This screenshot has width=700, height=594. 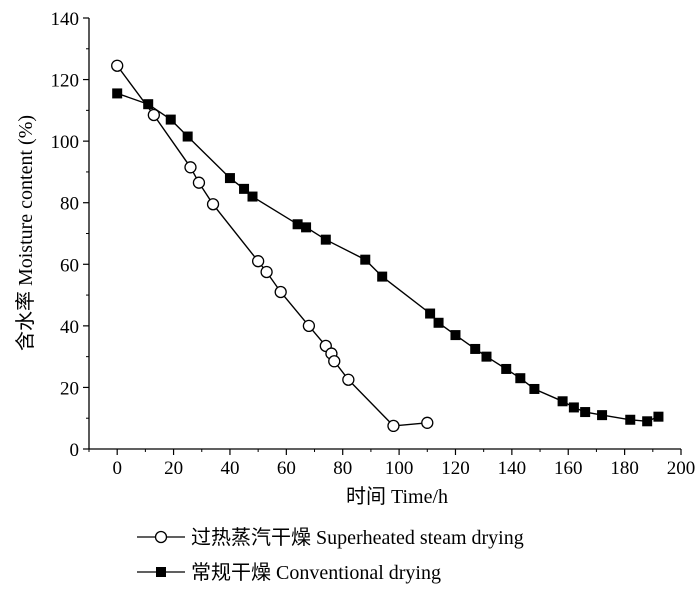 What do you see at coordinates (75, 450) in the screenshot?
I see `y-tick-label: 0` at bounding box center [75, 450].